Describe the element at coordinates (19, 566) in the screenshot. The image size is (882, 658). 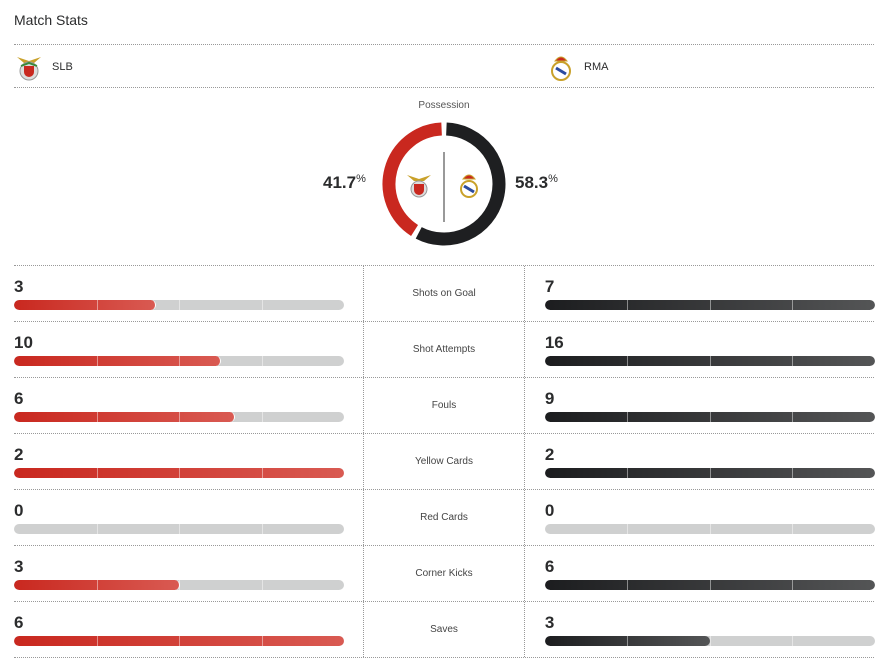
I see `home-stat-value: 3` at that location.